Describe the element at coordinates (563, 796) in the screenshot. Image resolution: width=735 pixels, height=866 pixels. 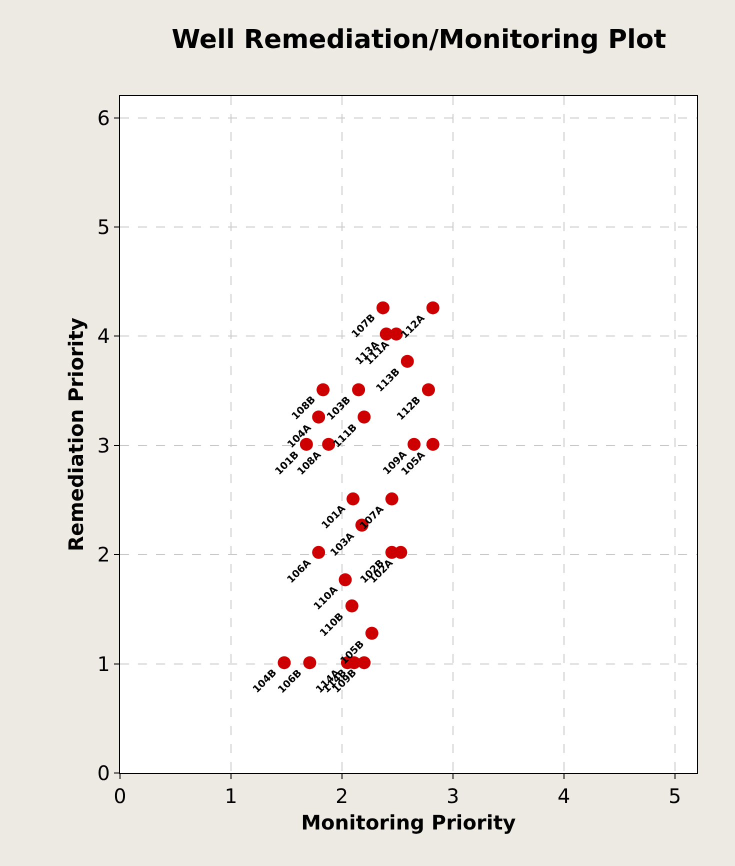
I see `x-tick-label: 4` at that location.